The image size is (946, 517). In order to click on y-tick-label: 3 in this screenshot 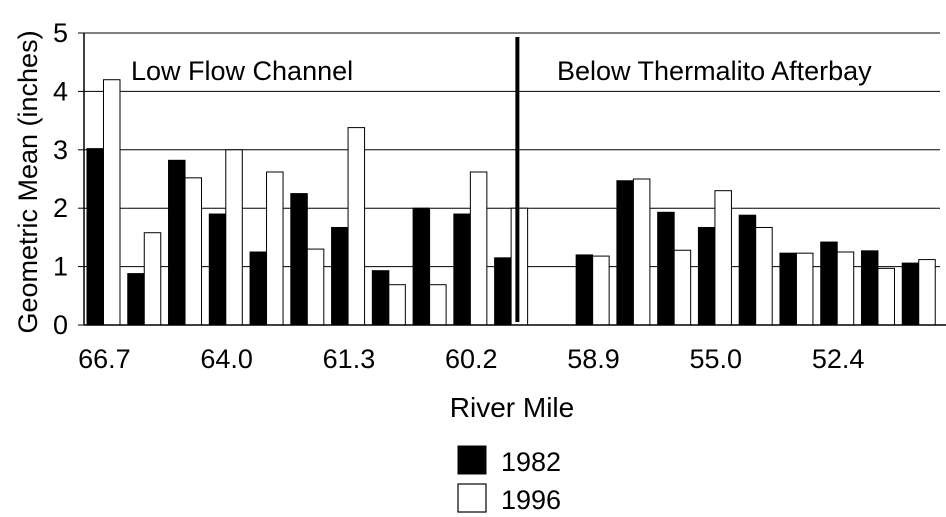, I will do `click(60, 150)`.